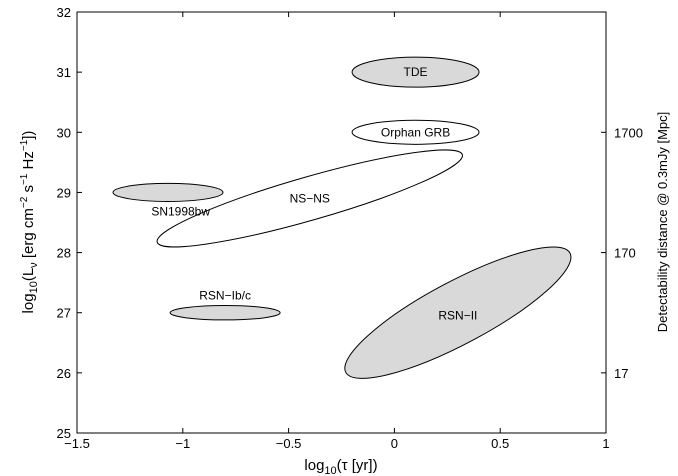  I want to click on region-ns-ns: NS−NS, so click(309, 198).